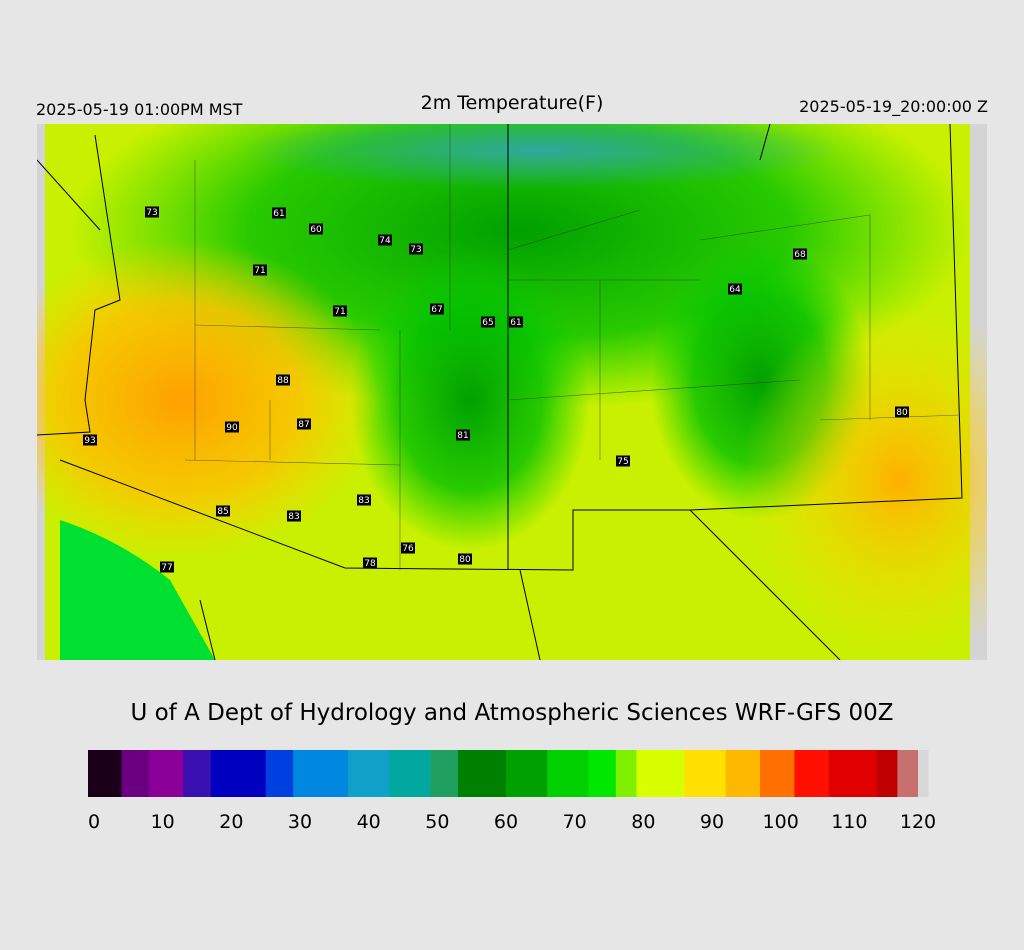 The width and height of the screenshot is (1024, 950). I want to click on colorbar-tick-label: 70, so click(575, 822).